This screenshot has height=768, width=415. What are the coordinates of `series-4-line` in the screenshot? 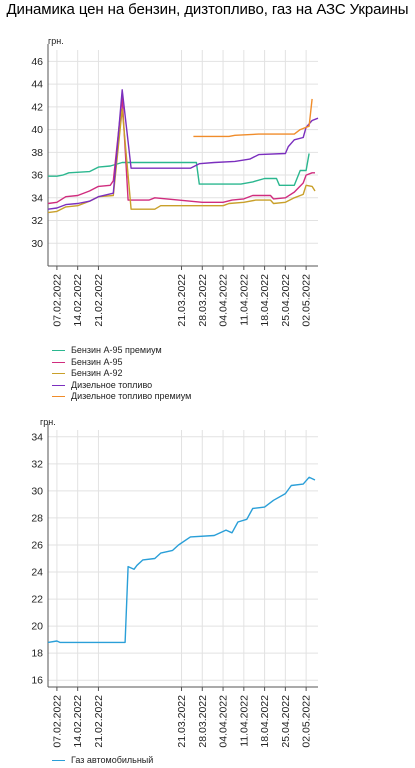 It's located at (253, 118).